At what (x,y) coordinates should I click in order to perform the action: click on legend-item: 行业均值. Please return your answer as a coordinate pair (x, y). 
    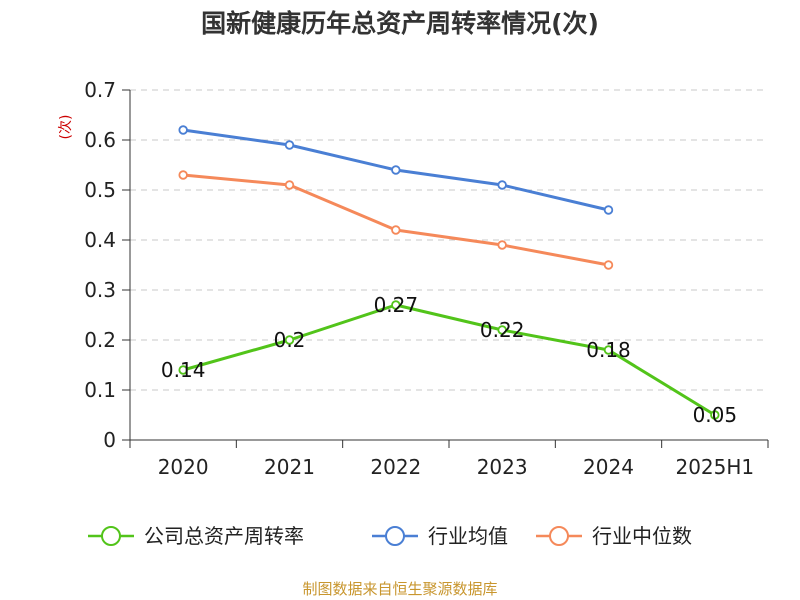
    Looking at the image, I should click on (440, 536).